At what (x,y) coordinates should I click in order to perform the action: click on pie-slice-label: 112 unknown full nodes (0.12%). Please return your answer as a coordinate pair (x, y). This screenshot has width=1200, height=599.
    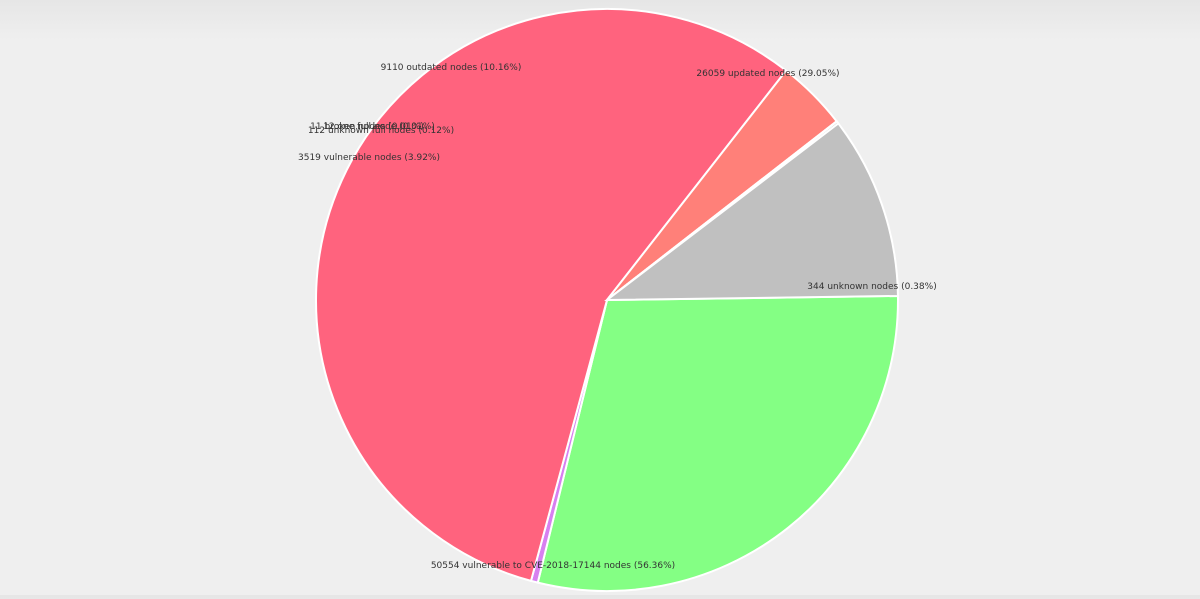
    Looking at the image, I should click on (381, 131).